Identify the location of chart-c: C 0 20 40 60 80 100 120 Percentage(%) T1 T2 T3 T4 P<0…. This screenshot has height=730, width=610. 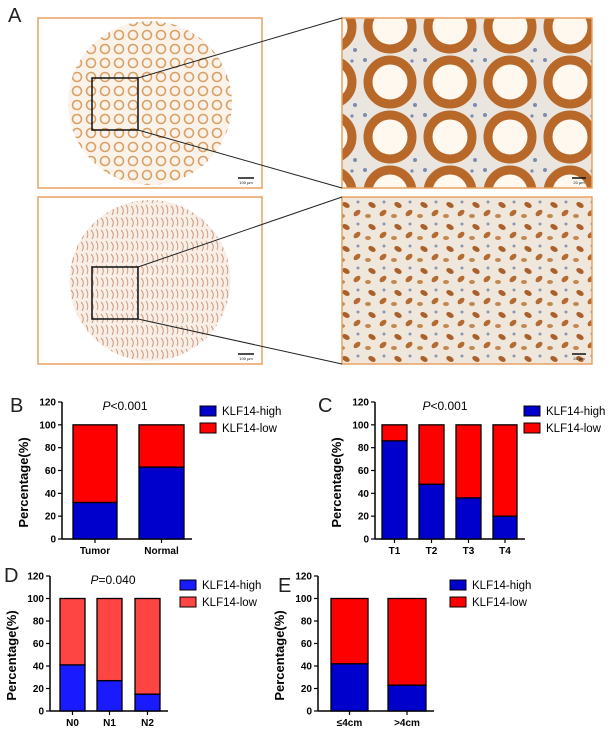
(461, 476).